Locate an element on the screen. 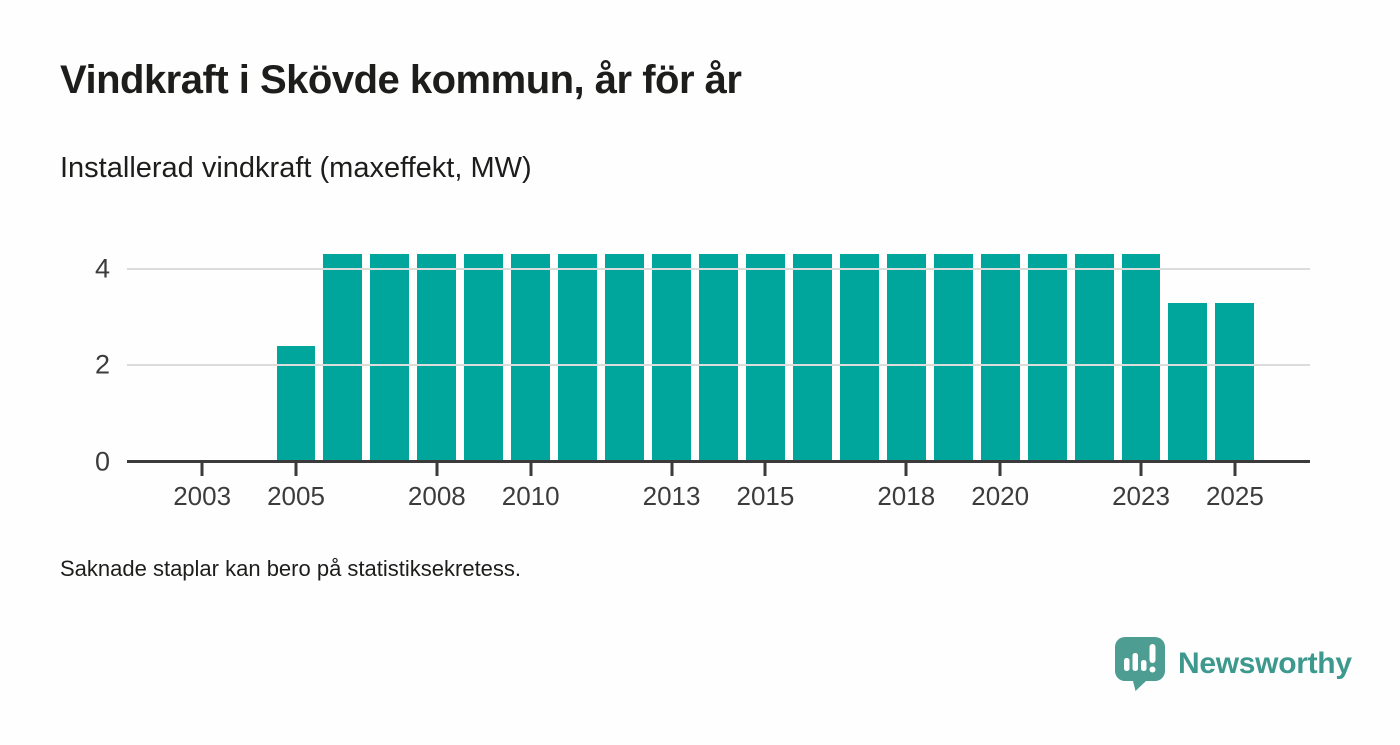 The width and height of the screenshot is (1400, 745). x-tick-label-2025: 2025 is located at coordinates (1234, 496).